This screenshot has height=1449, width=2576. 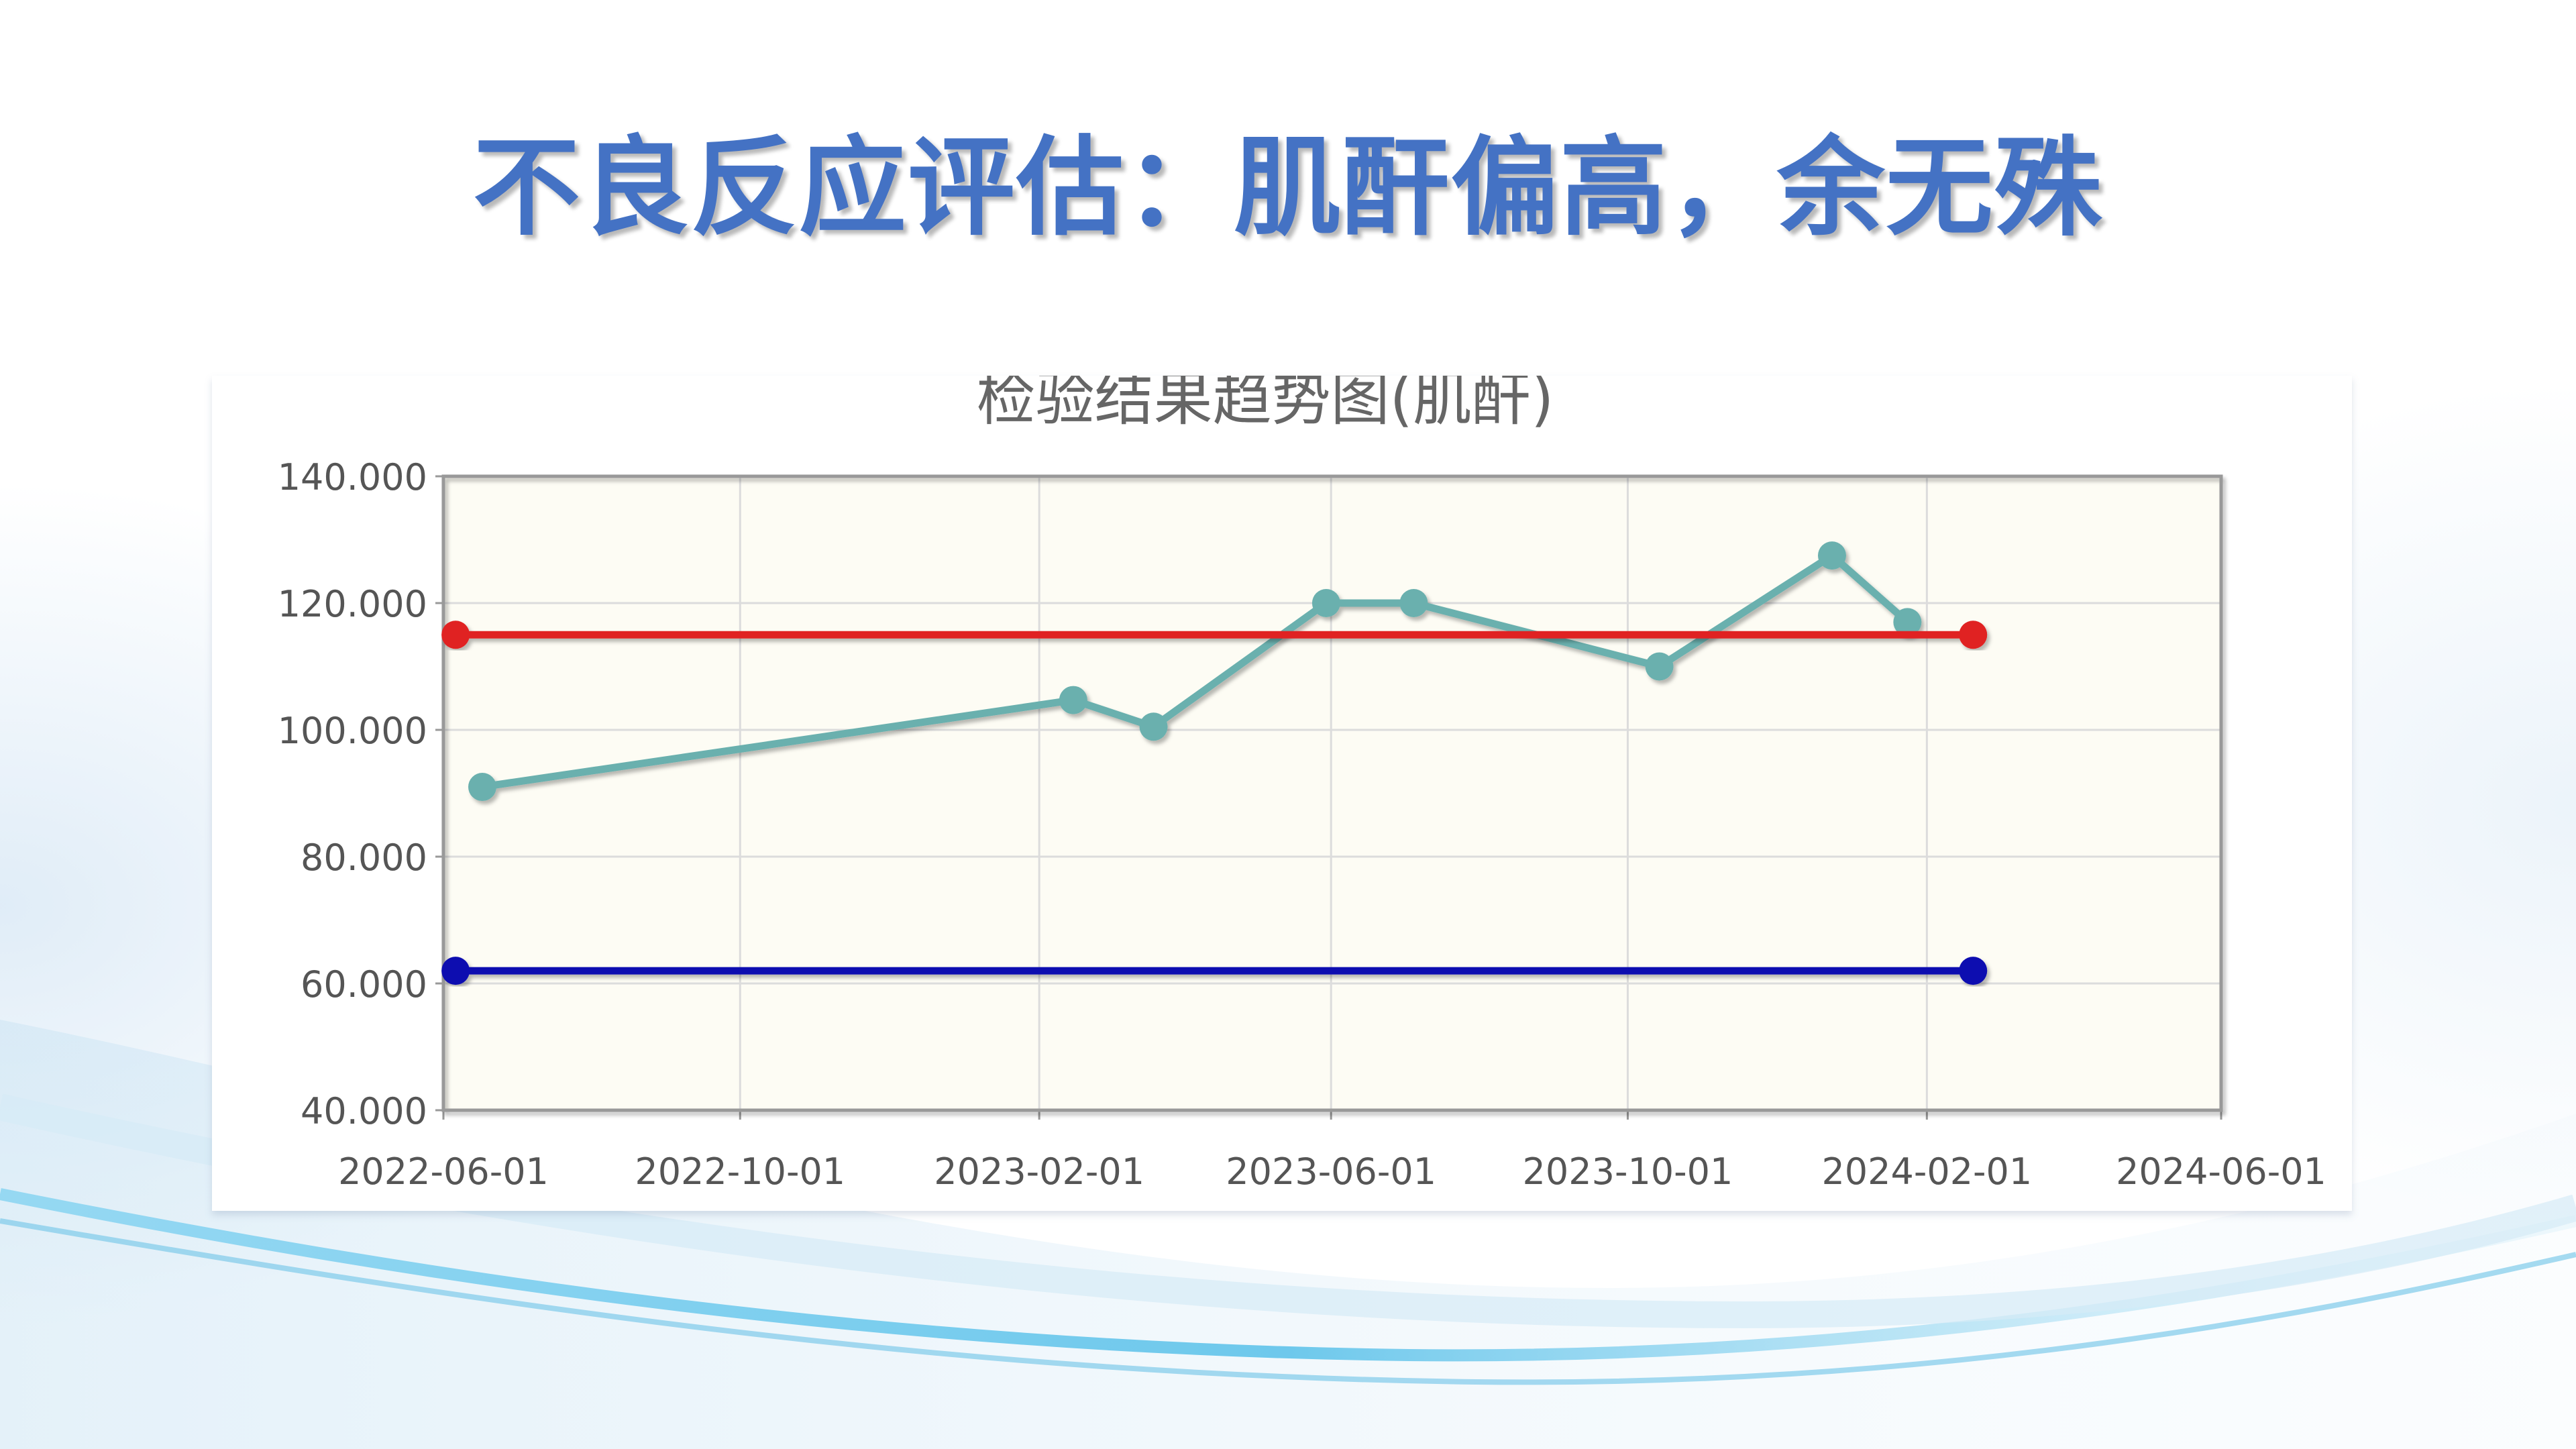 What do you see at coordinates (443, 1171) in the screenshot?
I see `x-tick-label: 2022-06-01` at bounding box center [443, 1171].